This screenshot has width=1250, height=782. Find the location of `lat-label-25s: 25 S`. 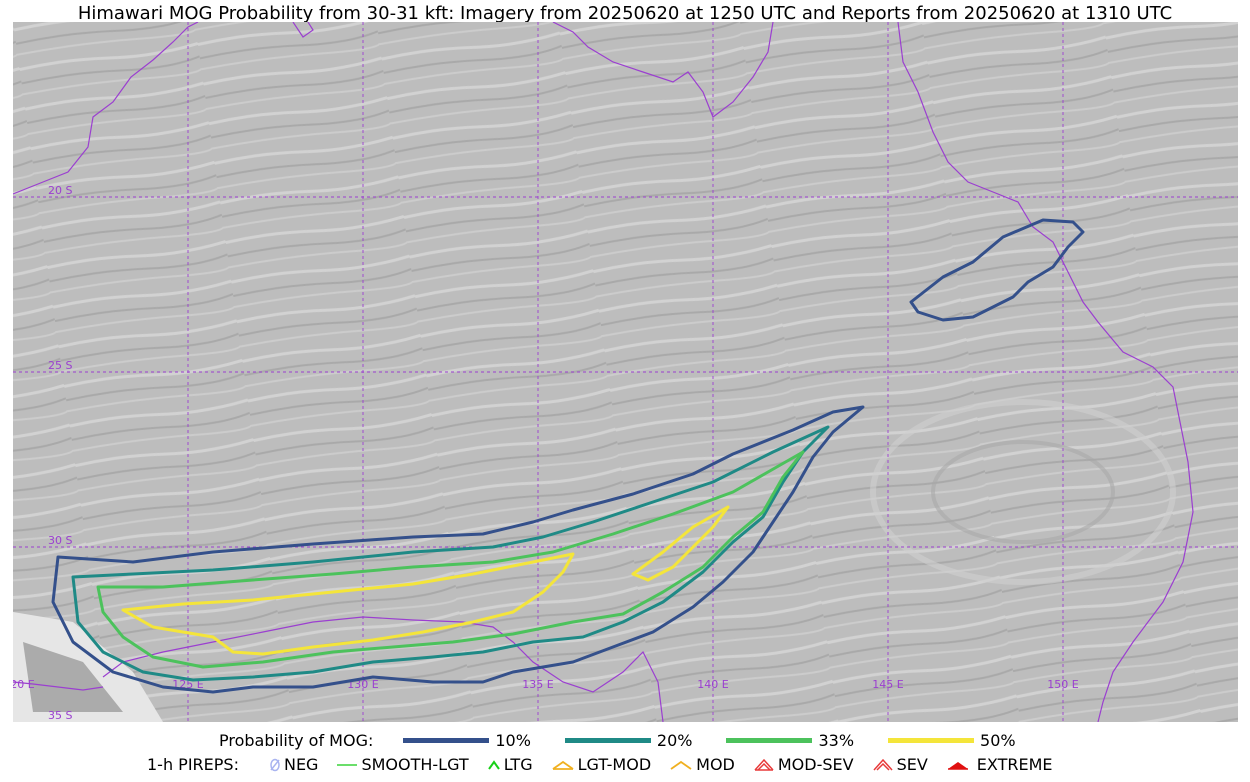

lat-label-25s: 25 S is located at coordinates (60, 365).